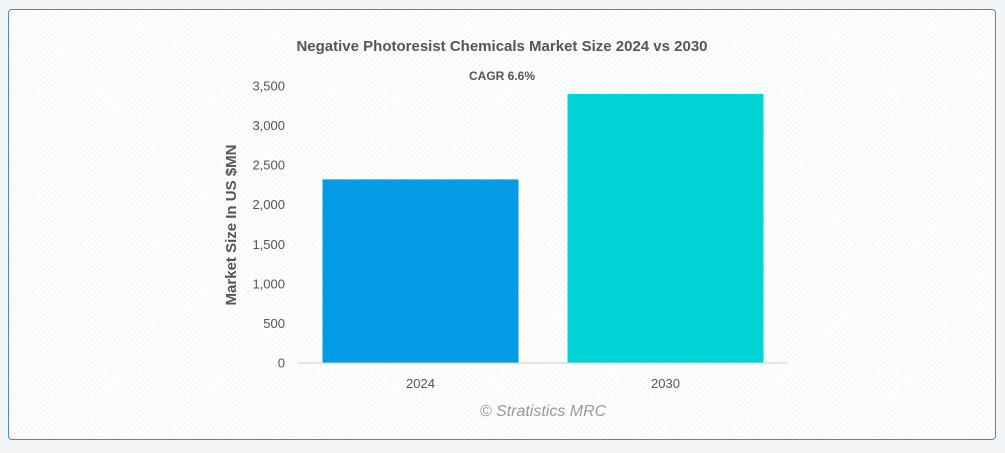 The image size is (1005, 453). Describe the element at coordinates (420, 271) in the screenshot. I see `bar-2024` at that location.